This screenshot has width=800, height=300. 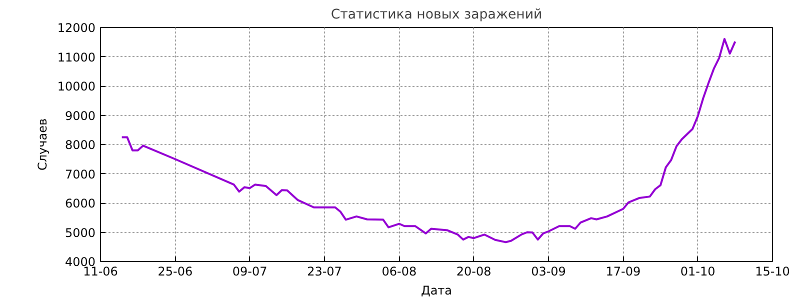 What do you see at coordinates (175, 271) in the screenshot?
I see `x-tick-label: 25-06` at bounding box center [175, 271].